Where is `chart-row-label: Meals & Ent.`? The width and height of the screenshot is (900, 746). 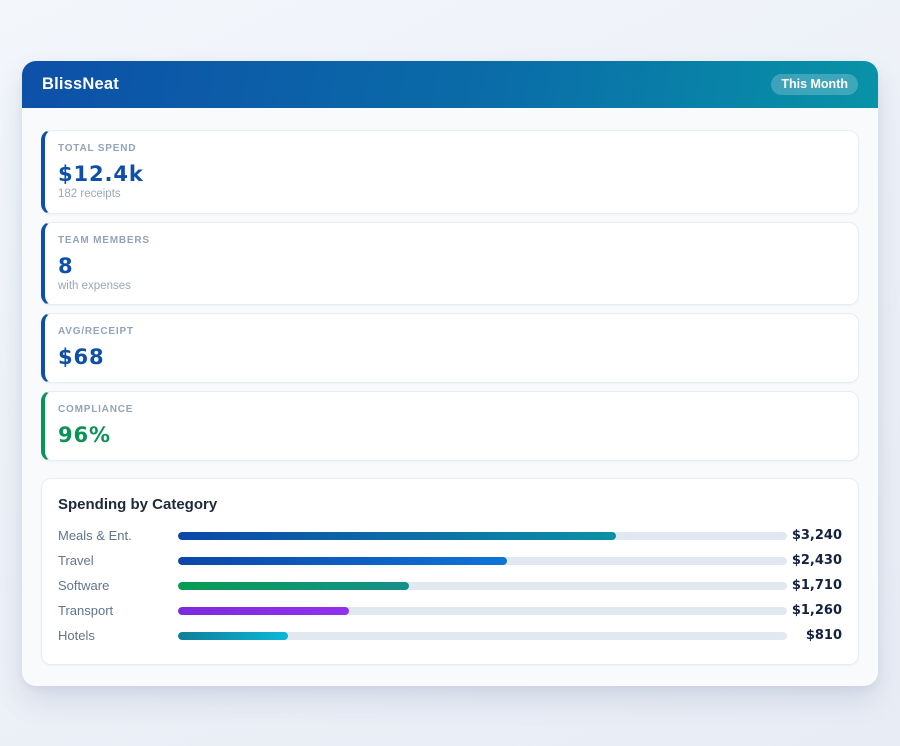
chart-row-label: Meals & Ent. is located at coordinates (95, 535).